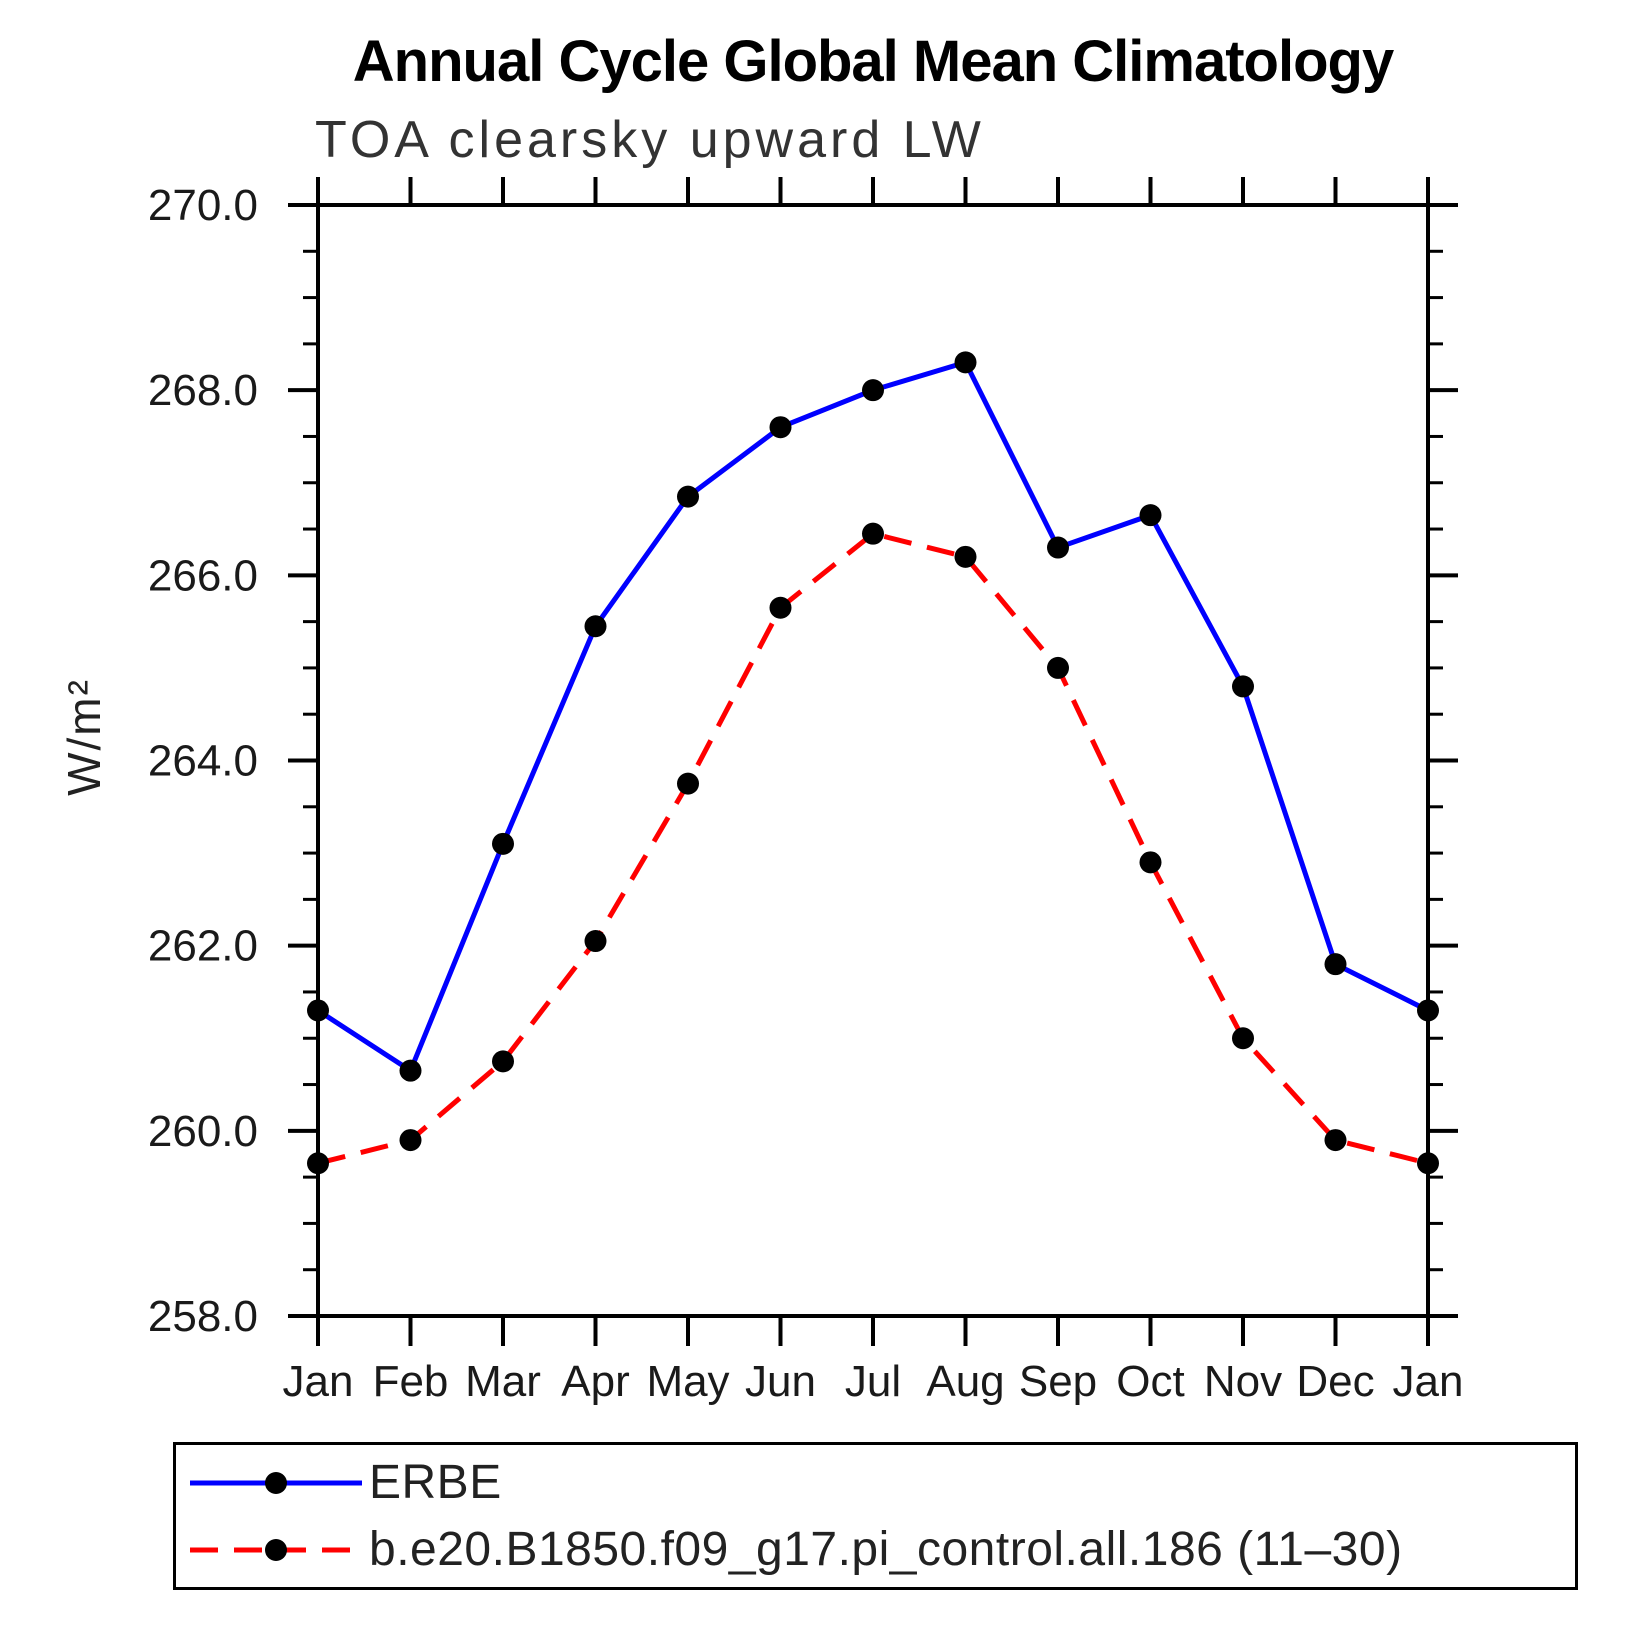  What do you see at coordinates (203, 575) in the screenshot?
I see `y-tick-label: 266.0` at bounding box center [203, 575].